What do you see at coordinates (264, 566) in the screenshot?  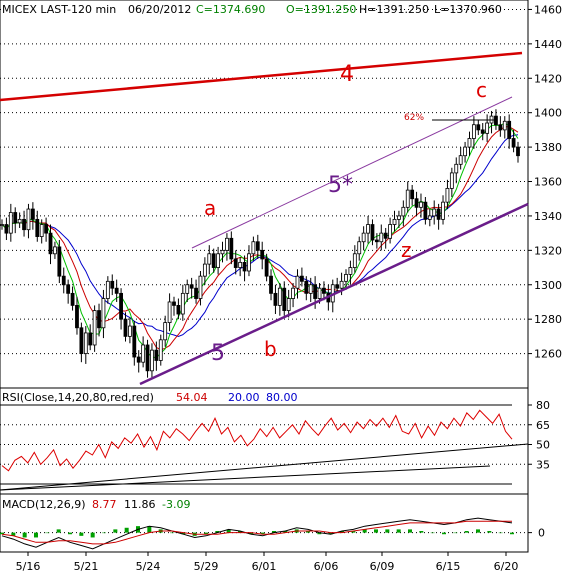 I see `x-tick-label: 6/01` at bounding box center [264, 566].